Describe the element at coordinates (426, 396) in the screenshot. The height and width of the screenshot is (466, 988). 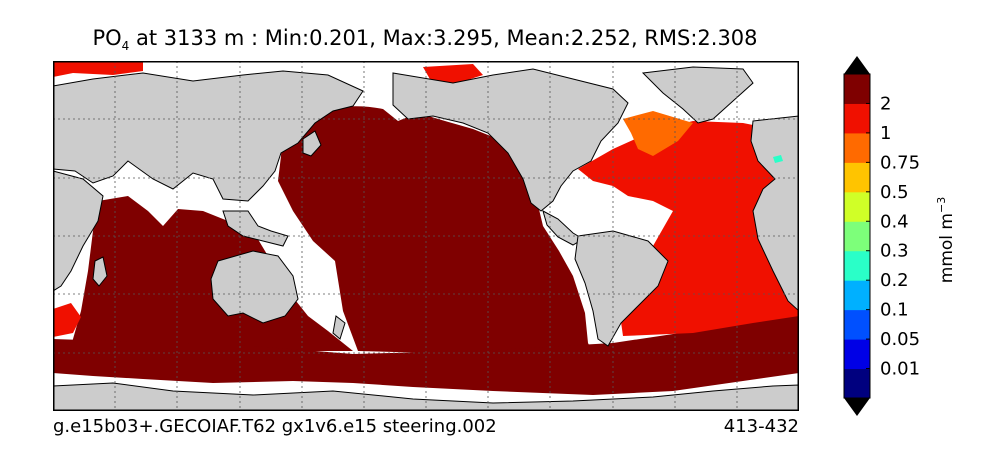
I see `antarctica-land` at that location.